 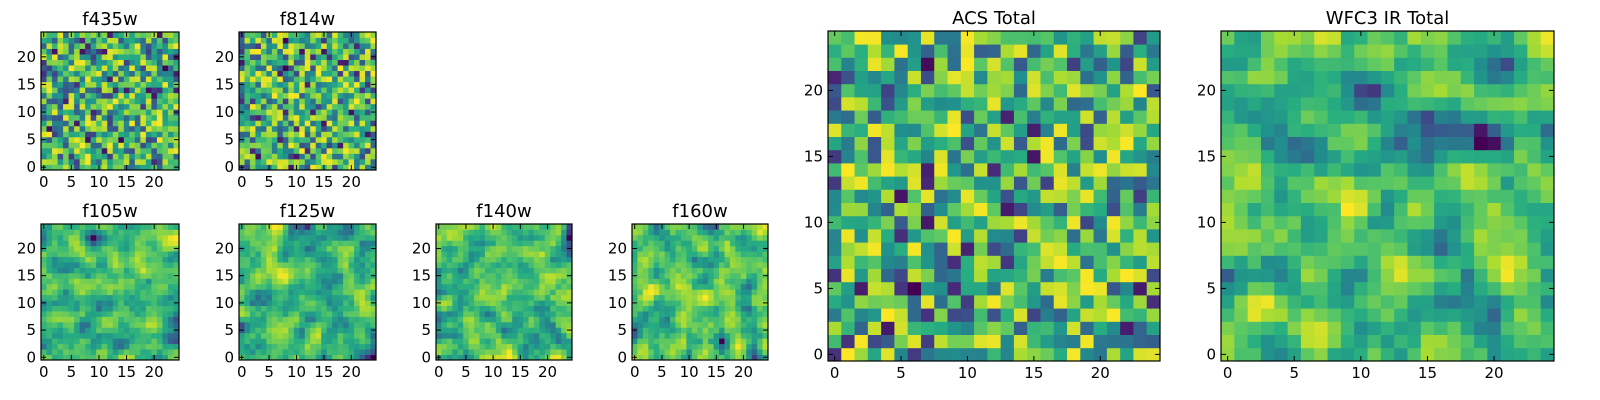 What do you see at coordinates (1033, 373) in the screenshot?
I see `x-tick-label: 15` at bounding box center [1033, 373].